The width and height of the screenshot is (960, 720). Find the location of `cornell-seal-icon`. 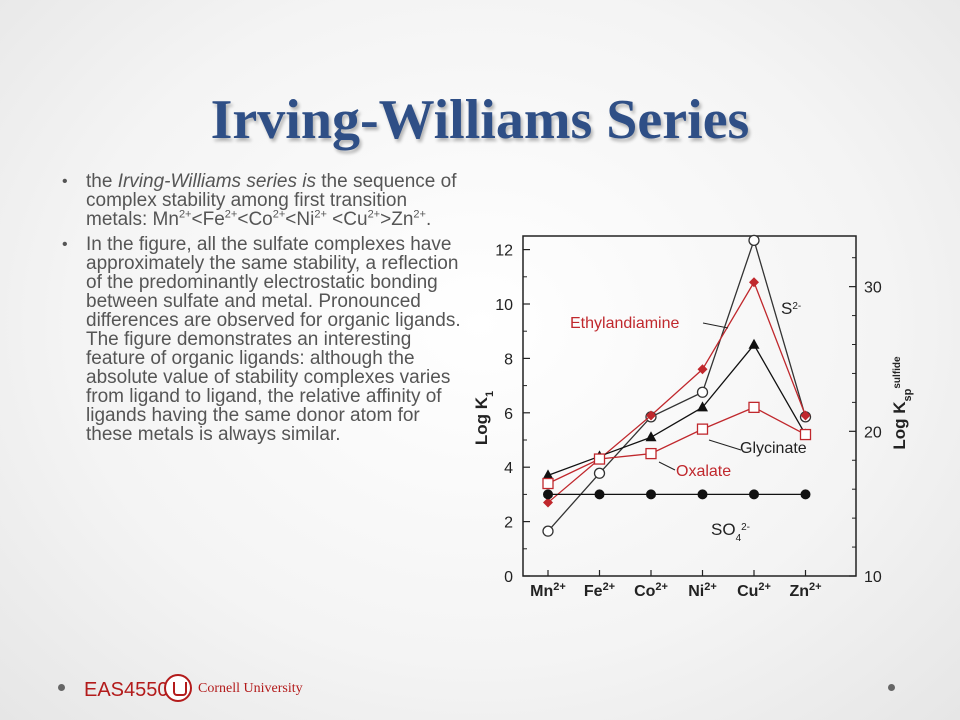

cornell-seal-icon is located at coordinates (178, 688).